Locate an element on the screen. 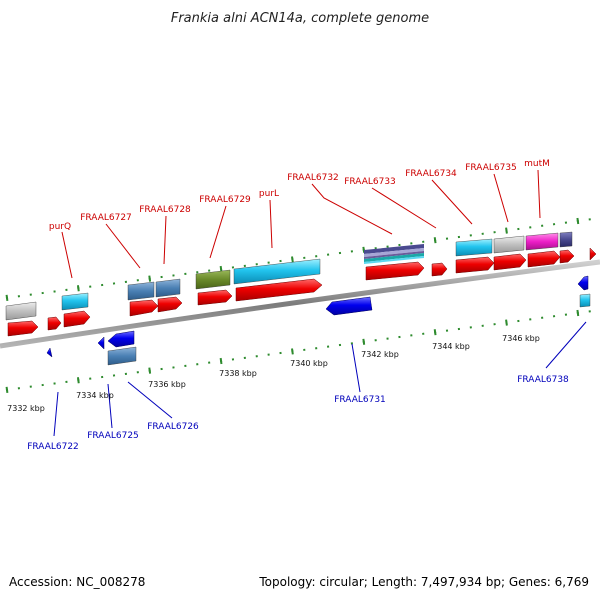 The image size is (600, 600). gene-arrow-FRAAL6728 is located at coordinates (170, 304).